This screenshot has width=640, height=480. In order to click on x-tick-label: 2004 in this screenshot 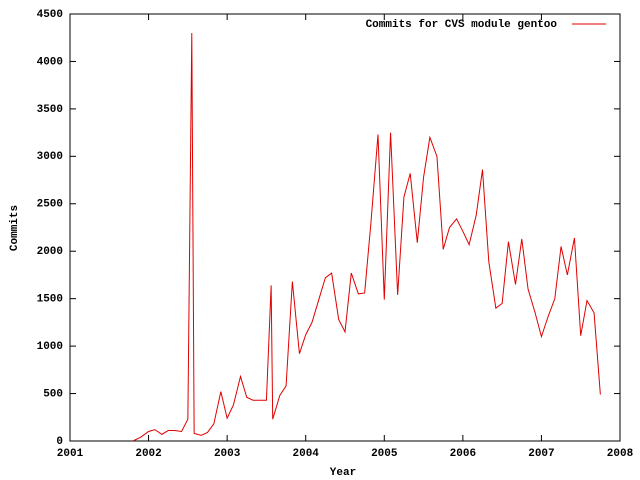, I will do `click(306, 454)`.